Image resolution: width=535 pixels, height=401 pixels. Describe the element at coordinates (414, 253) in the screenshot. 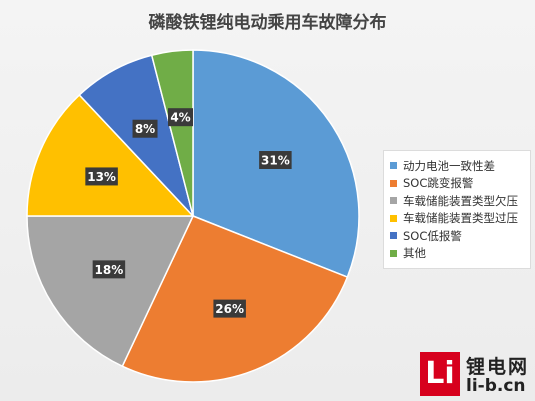

I see `legend-label: 其他` at that location.